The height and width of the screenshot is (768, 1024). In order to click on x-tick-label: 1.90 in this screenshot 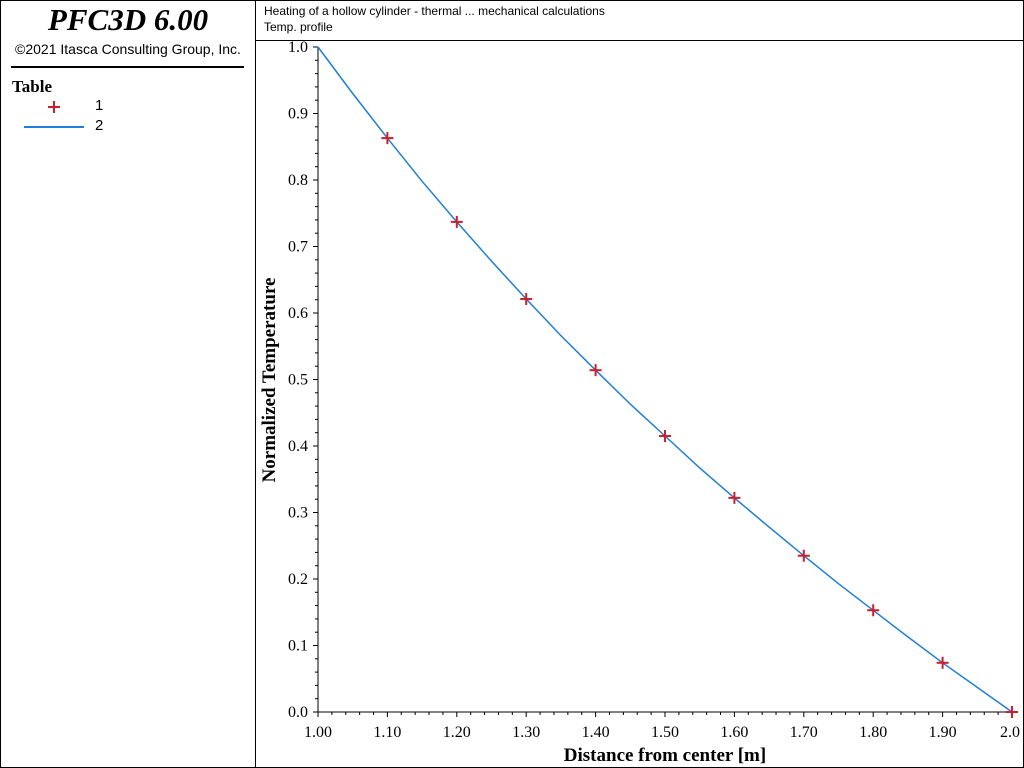, I will do `click(943, 732)`.